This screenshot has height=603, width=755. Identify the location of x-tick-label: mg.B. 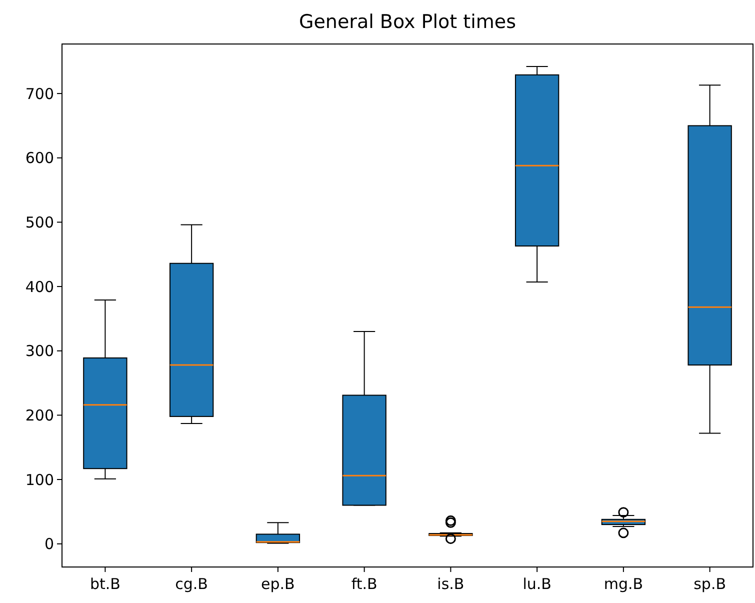
(624, 584).